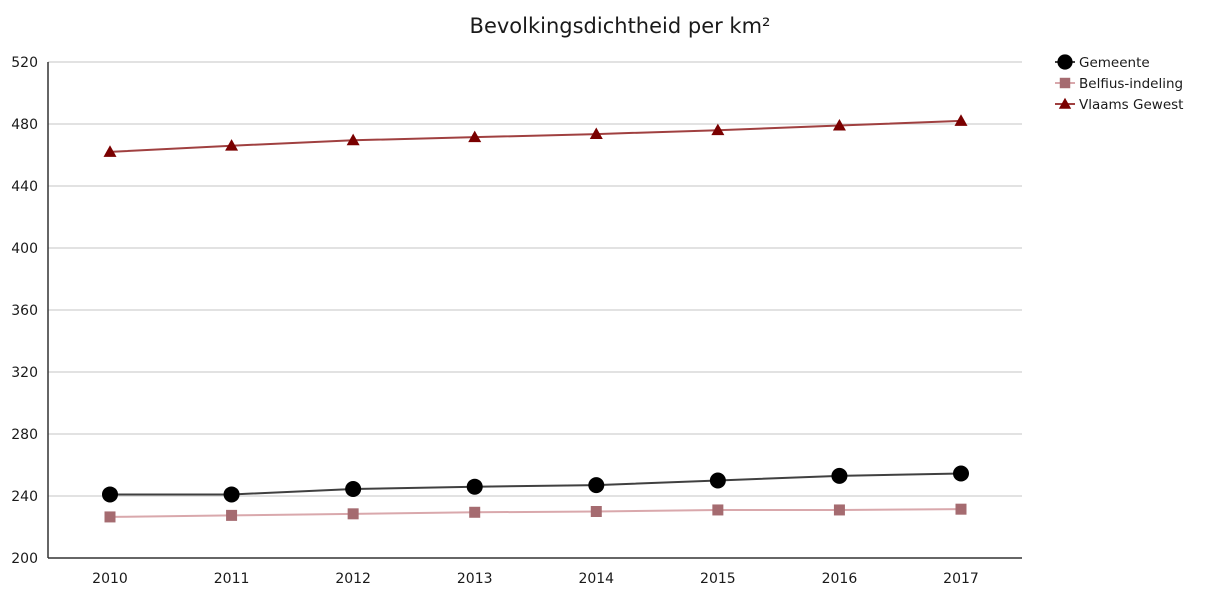 This screenshot has height=591, width=1207. I want to click on legend-item-vlaams-gewest: Vlaams Gewest, so click(1119, 105).